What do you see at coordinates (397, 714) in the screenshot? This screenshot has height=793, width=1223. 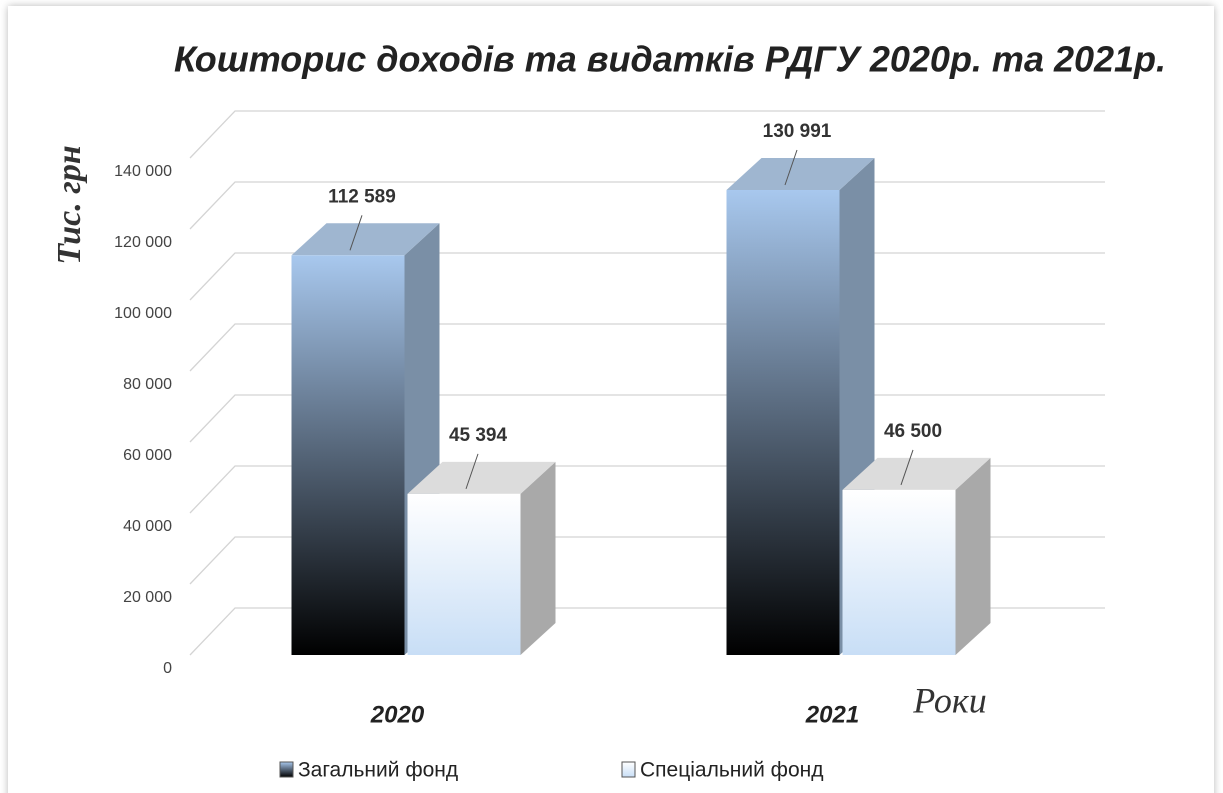 I see `x-tick-label: 2020` at bounding box center [397, 714].